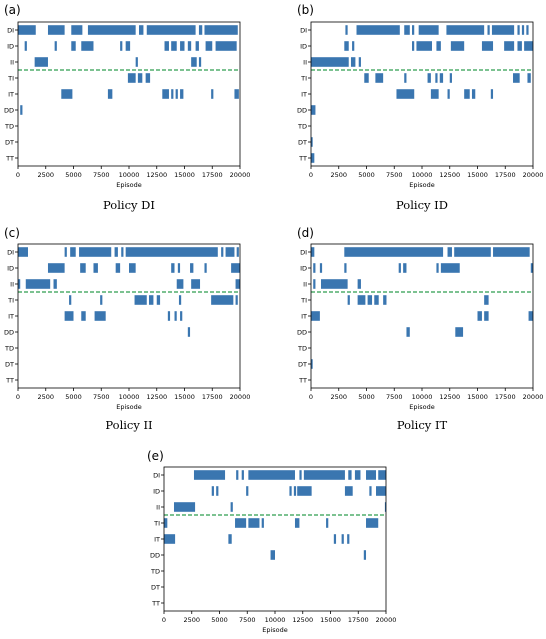 The width and height of the screenshot is (546, 639). Describe the element at coordinates (533, 397) in the screenshot. I see `x-tick-label: 20000` at that location.